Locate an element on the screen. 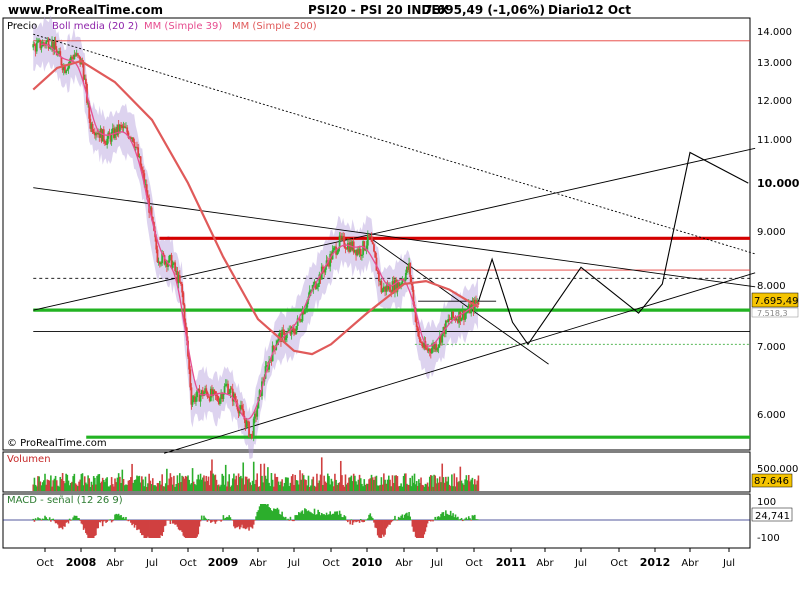  price-small-badge: 7.518,3 is located at coordinates (772, 313).